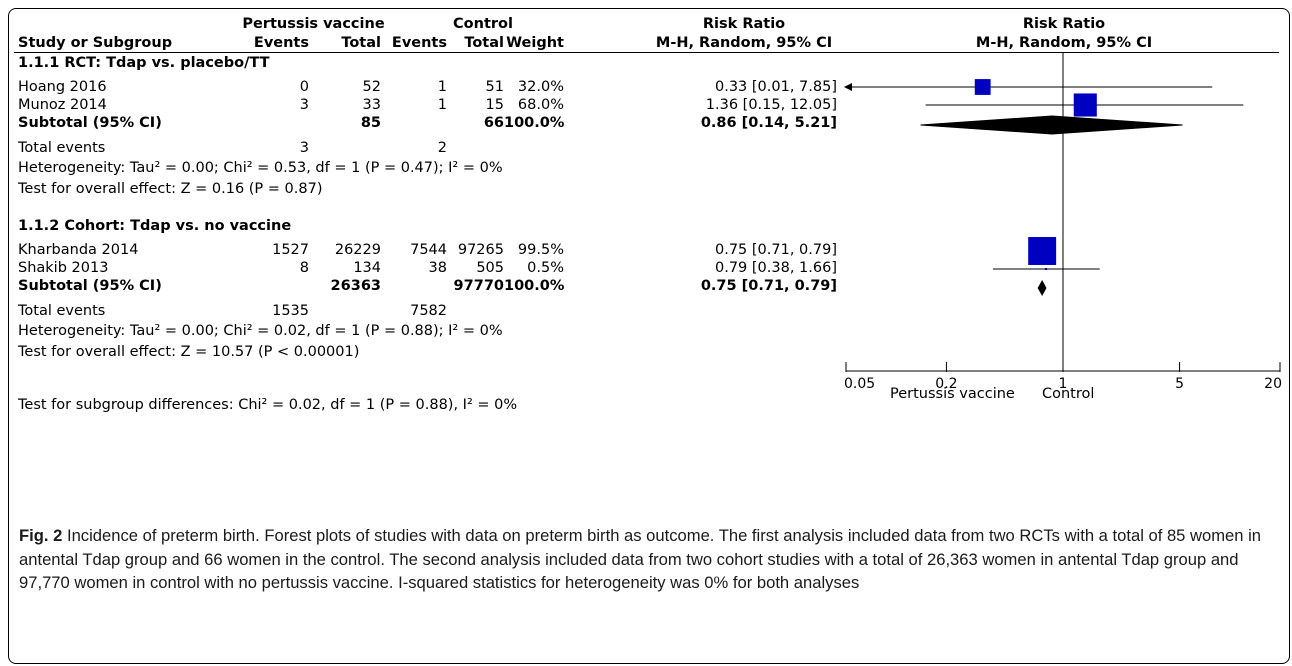 The image size is (1292, 666). Describe the element at coordinates (480, 250) in the screenshot. I see `total2: 97265` at that location.